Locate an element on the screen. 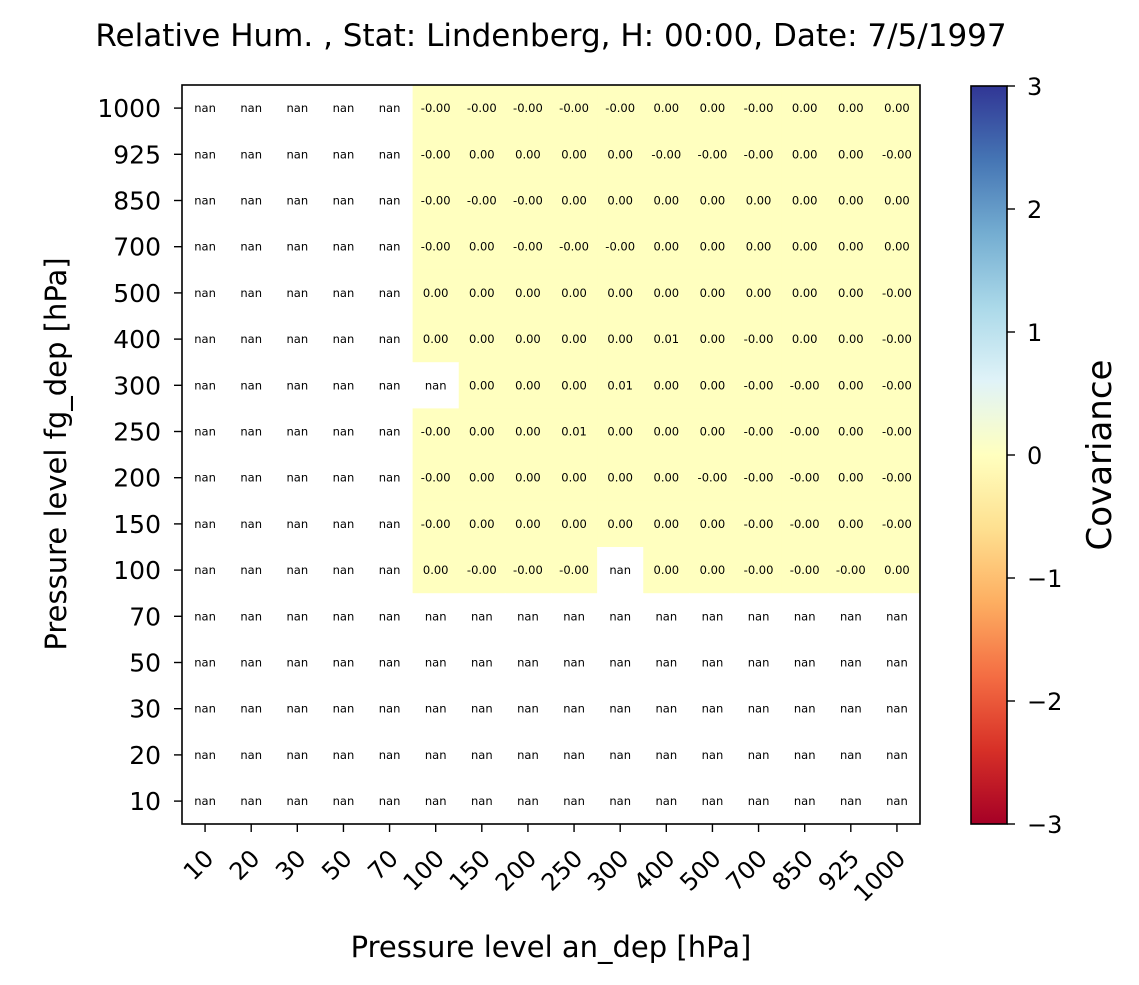  colorbar is located at coordinates (989, 455).